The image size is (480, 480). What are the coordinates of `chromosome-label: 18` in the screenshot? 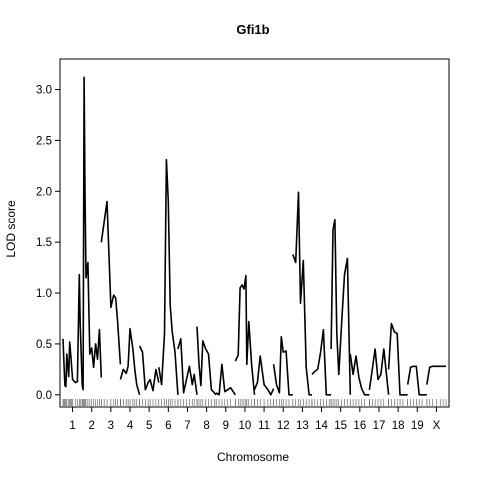 It's located at (398, 426).